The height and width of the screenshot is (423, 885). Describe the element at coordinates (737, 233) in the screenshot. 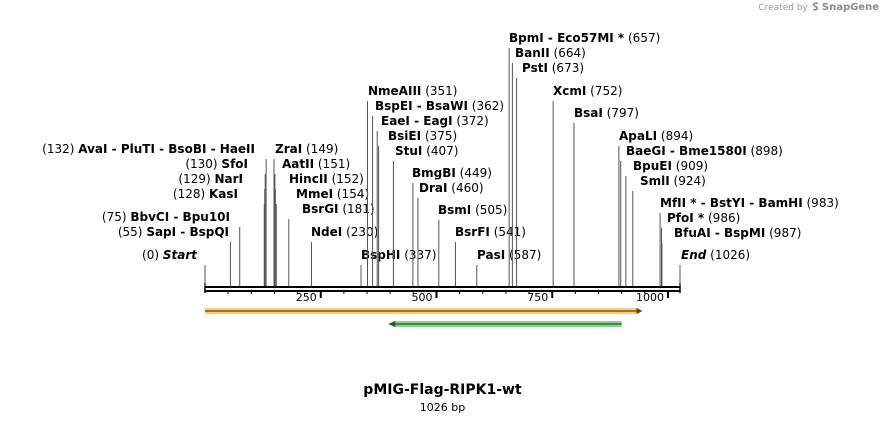

I see `cut-site-label: BfuAI - BspMI (987)` at that location.